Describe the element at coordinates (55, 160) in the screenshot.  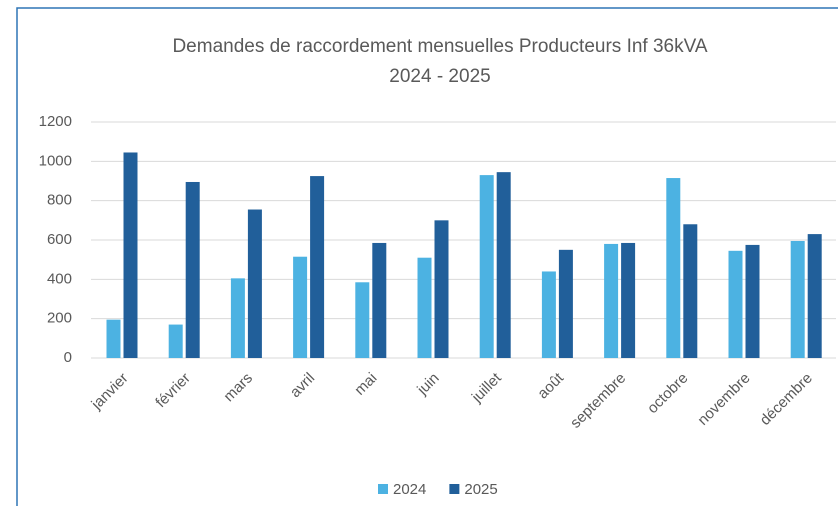
I see `y-tick-label: 1000` at that location.